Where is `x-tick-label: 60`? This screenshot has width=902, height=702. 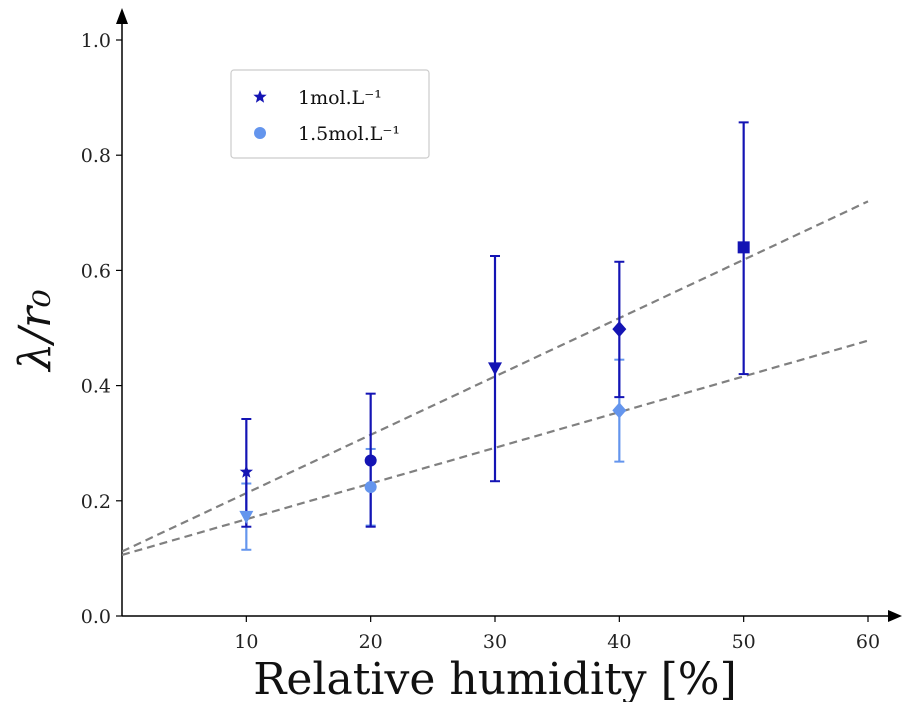
x-tick-label: 60 is located at coordinates (868, 642).